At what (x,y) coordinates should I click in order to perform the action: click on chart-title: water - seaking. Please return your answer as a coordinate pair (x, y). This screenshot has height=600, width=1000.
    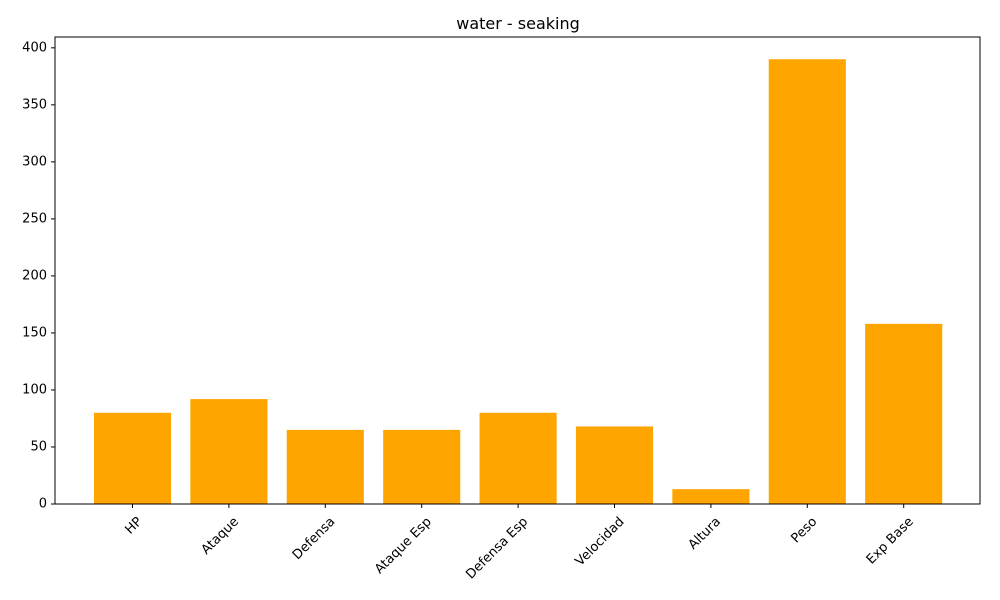
    Looking at the image, I should click on (518, 23).